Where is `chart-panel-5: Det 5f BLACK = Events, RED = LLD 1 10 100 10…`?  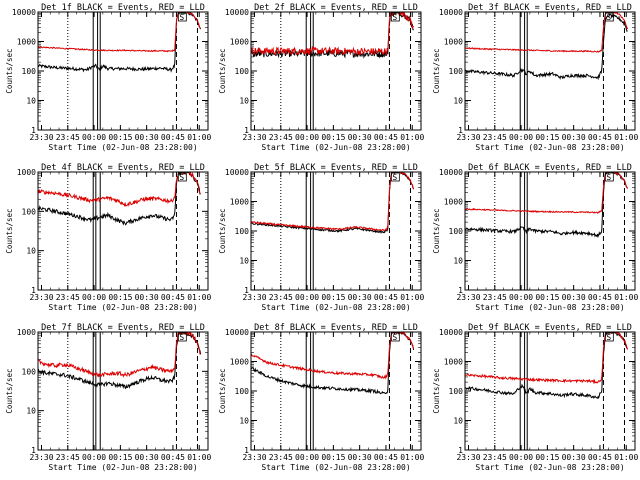 chart-panel-5: Det 5f BLACK = Events, RED = LLD 1 10 100 10… is located at coordinates (321, 237).